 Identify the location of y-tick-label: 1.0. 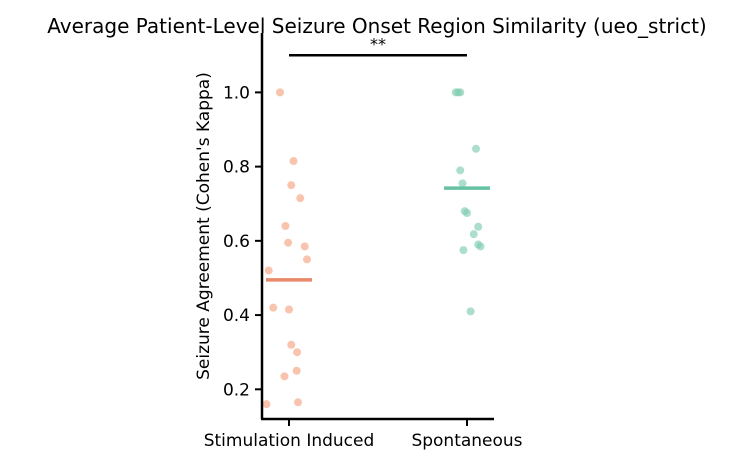
(236, 93).